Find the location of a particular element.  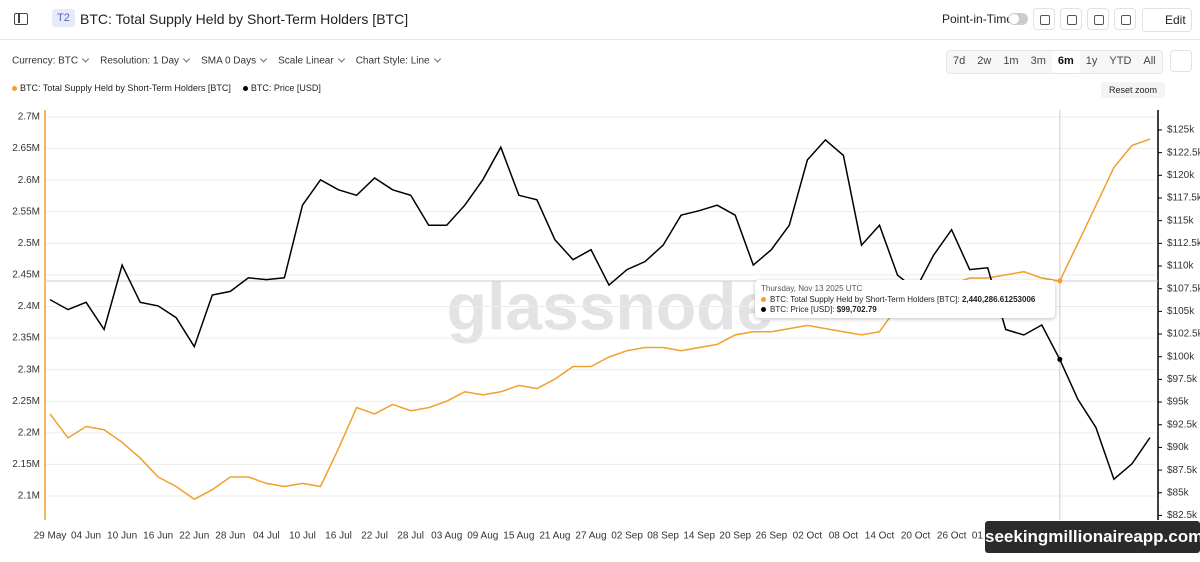

tooltip-label: BTC: Price [USD]: is located at coordinates (802, 309).